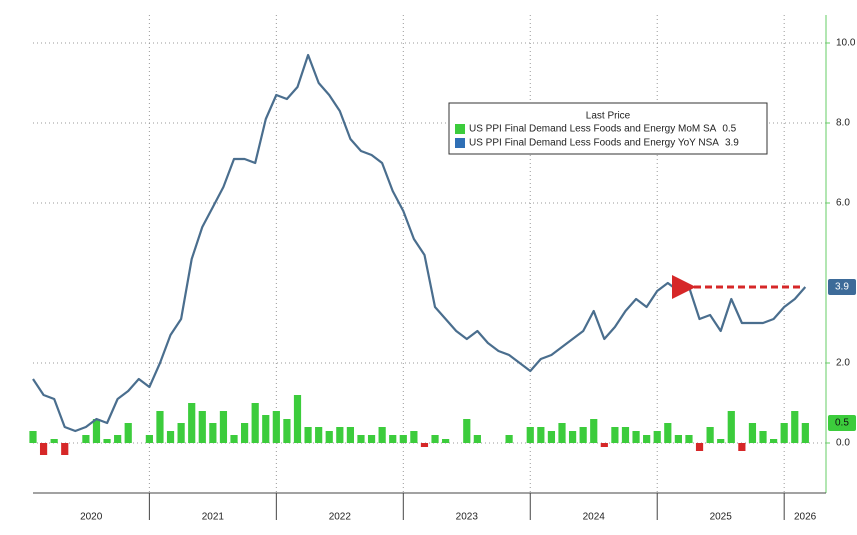 Image resolution: width=857 pixels, height=535 pixels. Describe the element at coordinates (340, 517) in the screenshot. I see `x-tick-label: 2022` at that location.